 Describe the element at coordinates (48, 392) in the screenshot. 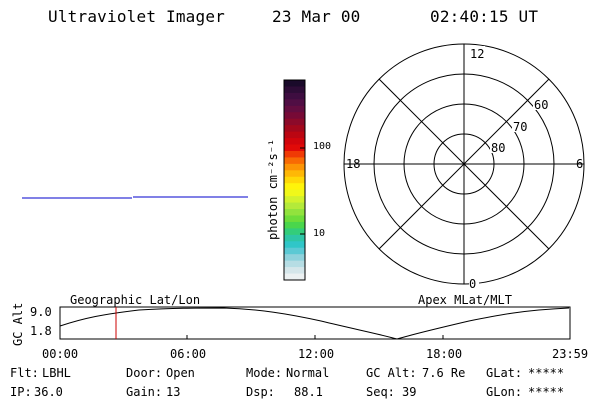

I see `status-ip-value: 36.0` at that location.